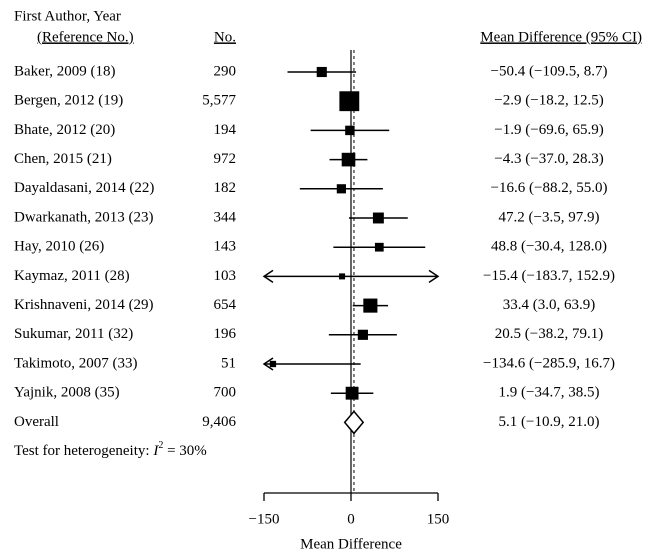 This screenshot has width=646, height=560. I want to click on study-label: Dwarkanath, 2013 (23), so click(84, 217).